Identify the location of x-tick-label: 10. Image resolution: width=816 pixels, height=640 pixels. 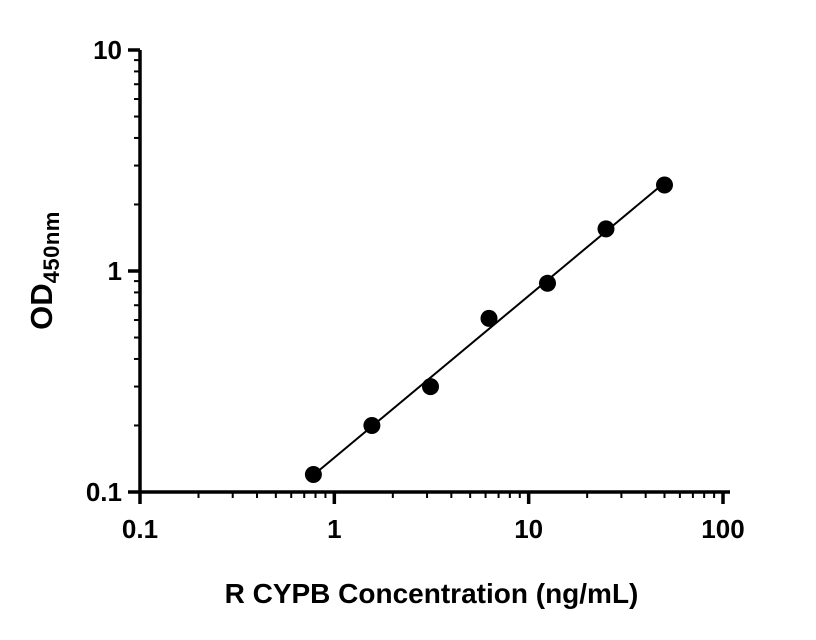
(528, 529).